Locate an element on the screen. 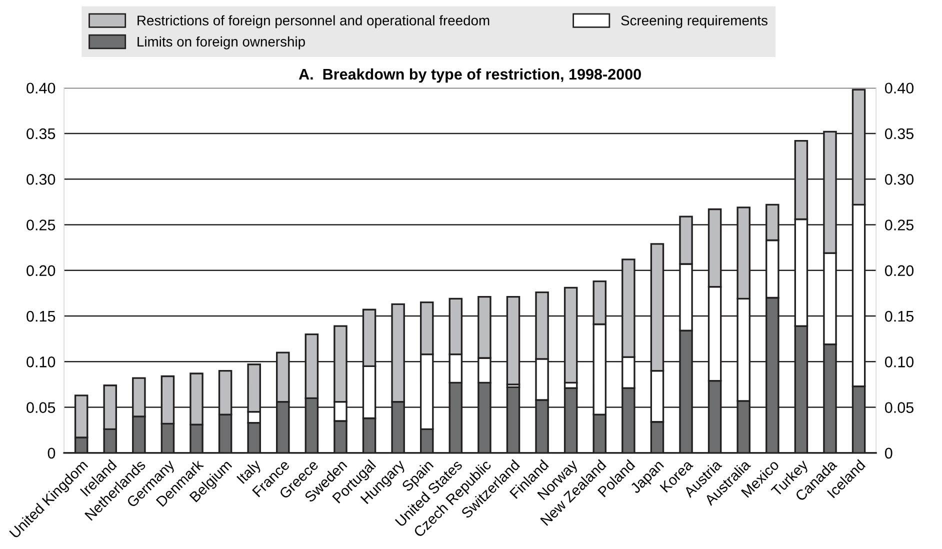 The height and width of the screenshot is (549, 942). y2-tick-label: 0 is located at coordinates (888, 453).